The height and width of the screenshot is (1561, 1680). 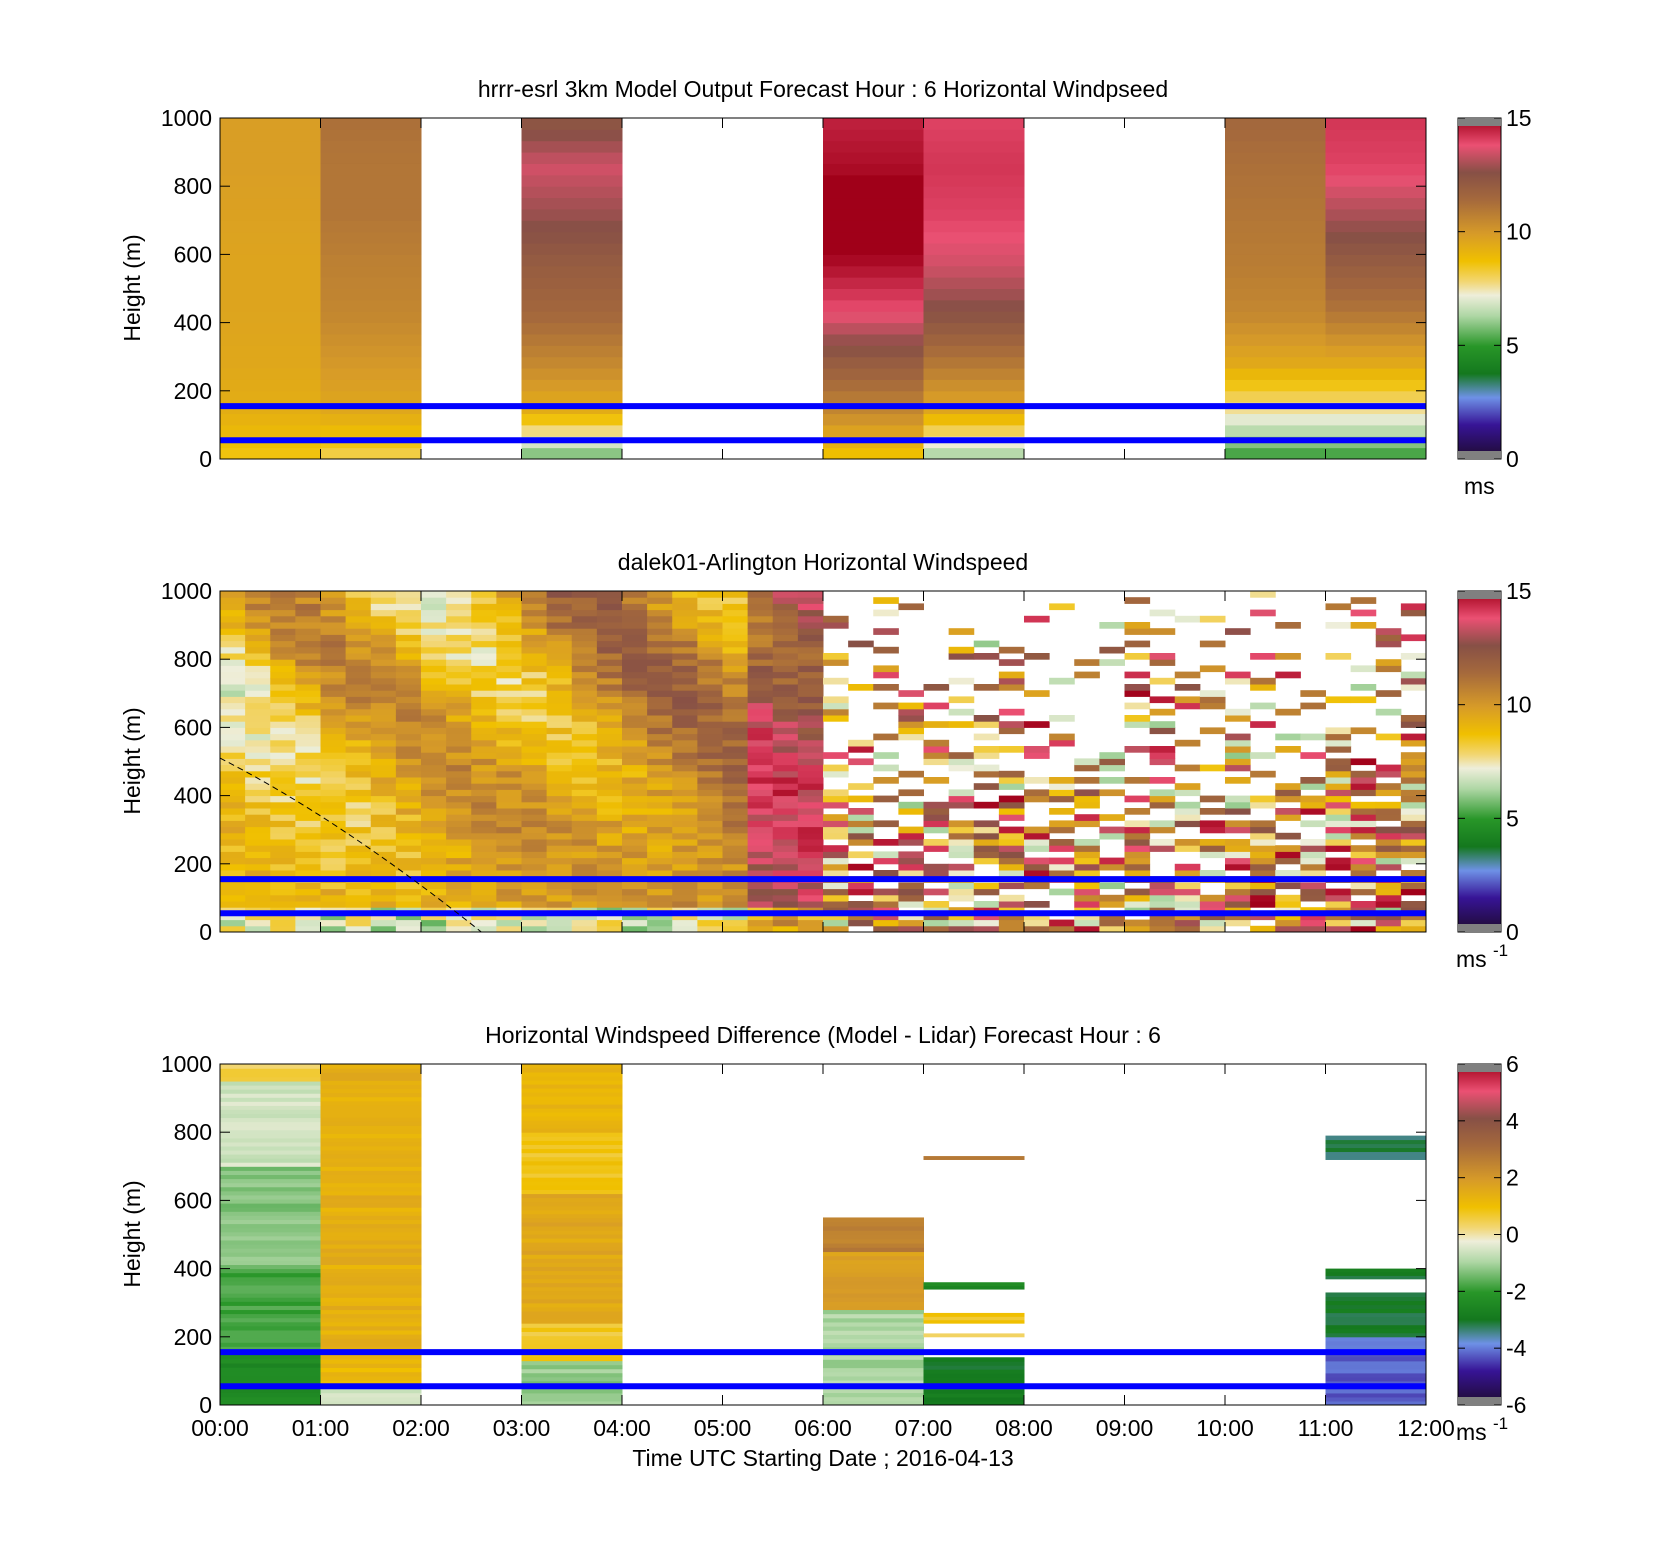 I want to click on colorbar-tick-label: 0, so click(x=1512, y=932).